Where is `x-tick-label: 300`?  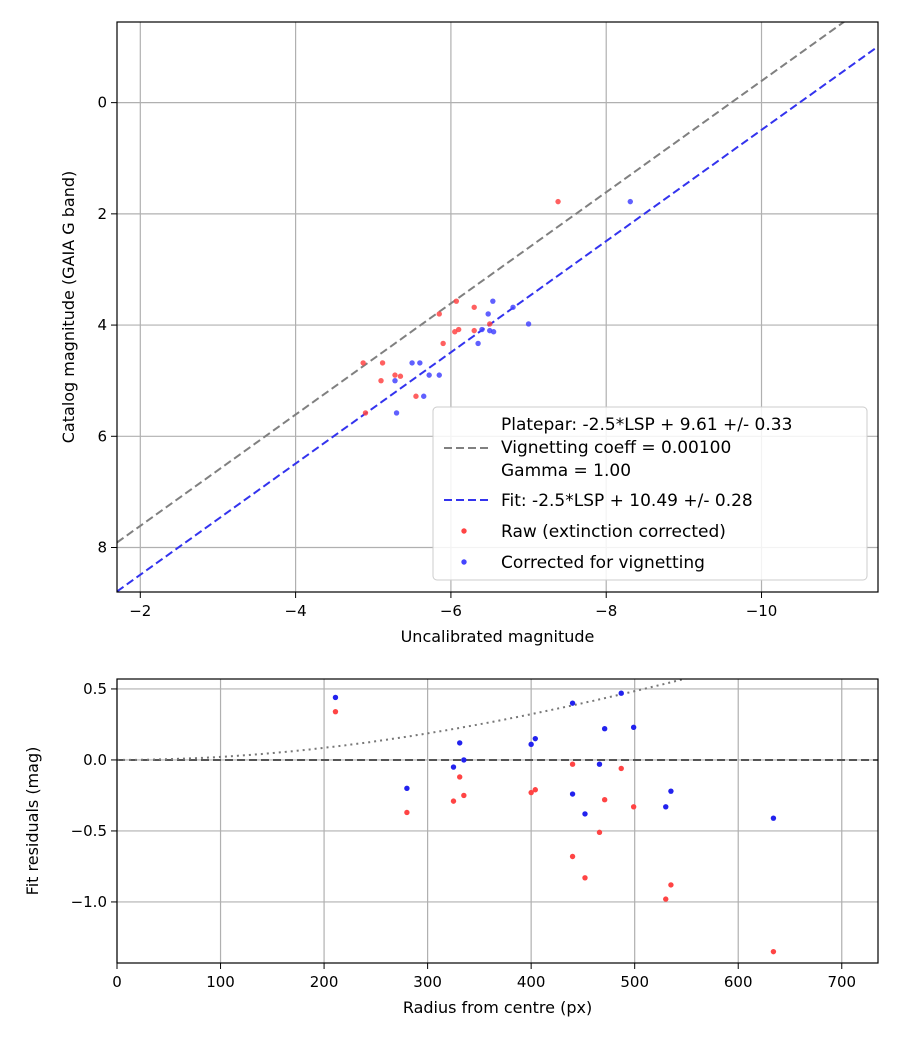 x-tick-label: 300 is located at coordinates (427, 982).